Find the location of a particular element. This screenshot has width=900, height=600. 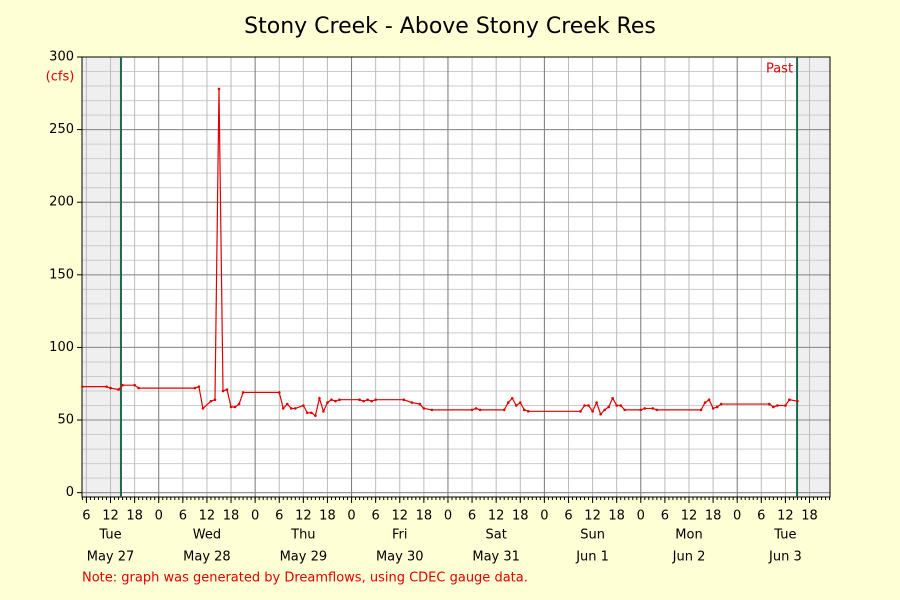

weekday-label: Sun is located at coordinates (592, 535).